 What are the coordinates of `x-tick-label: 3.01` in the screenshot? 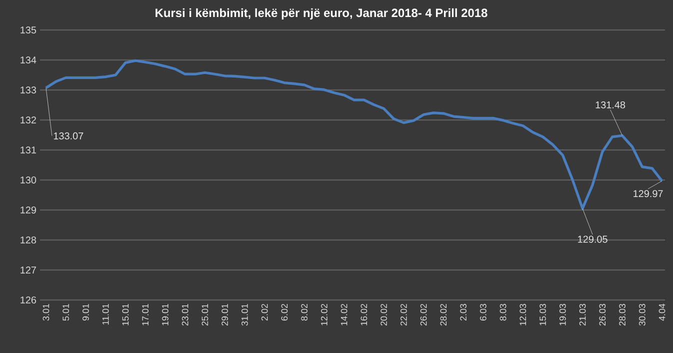 It's located at (46, 312).